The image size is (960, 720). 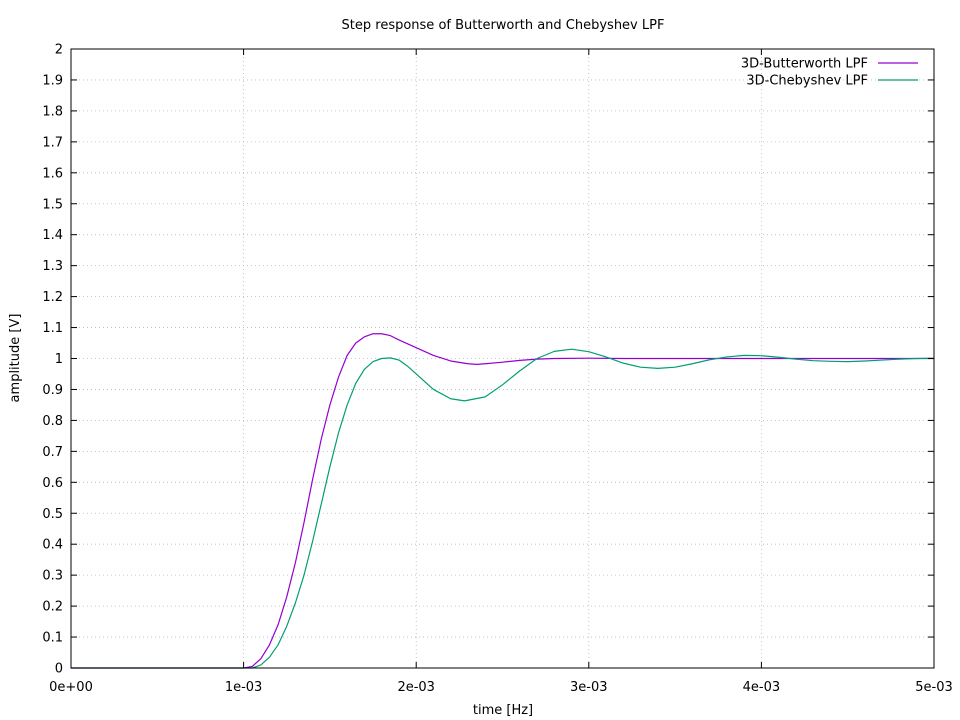 I want to click on y-tick-label: 0, so click(x=59, y=669).